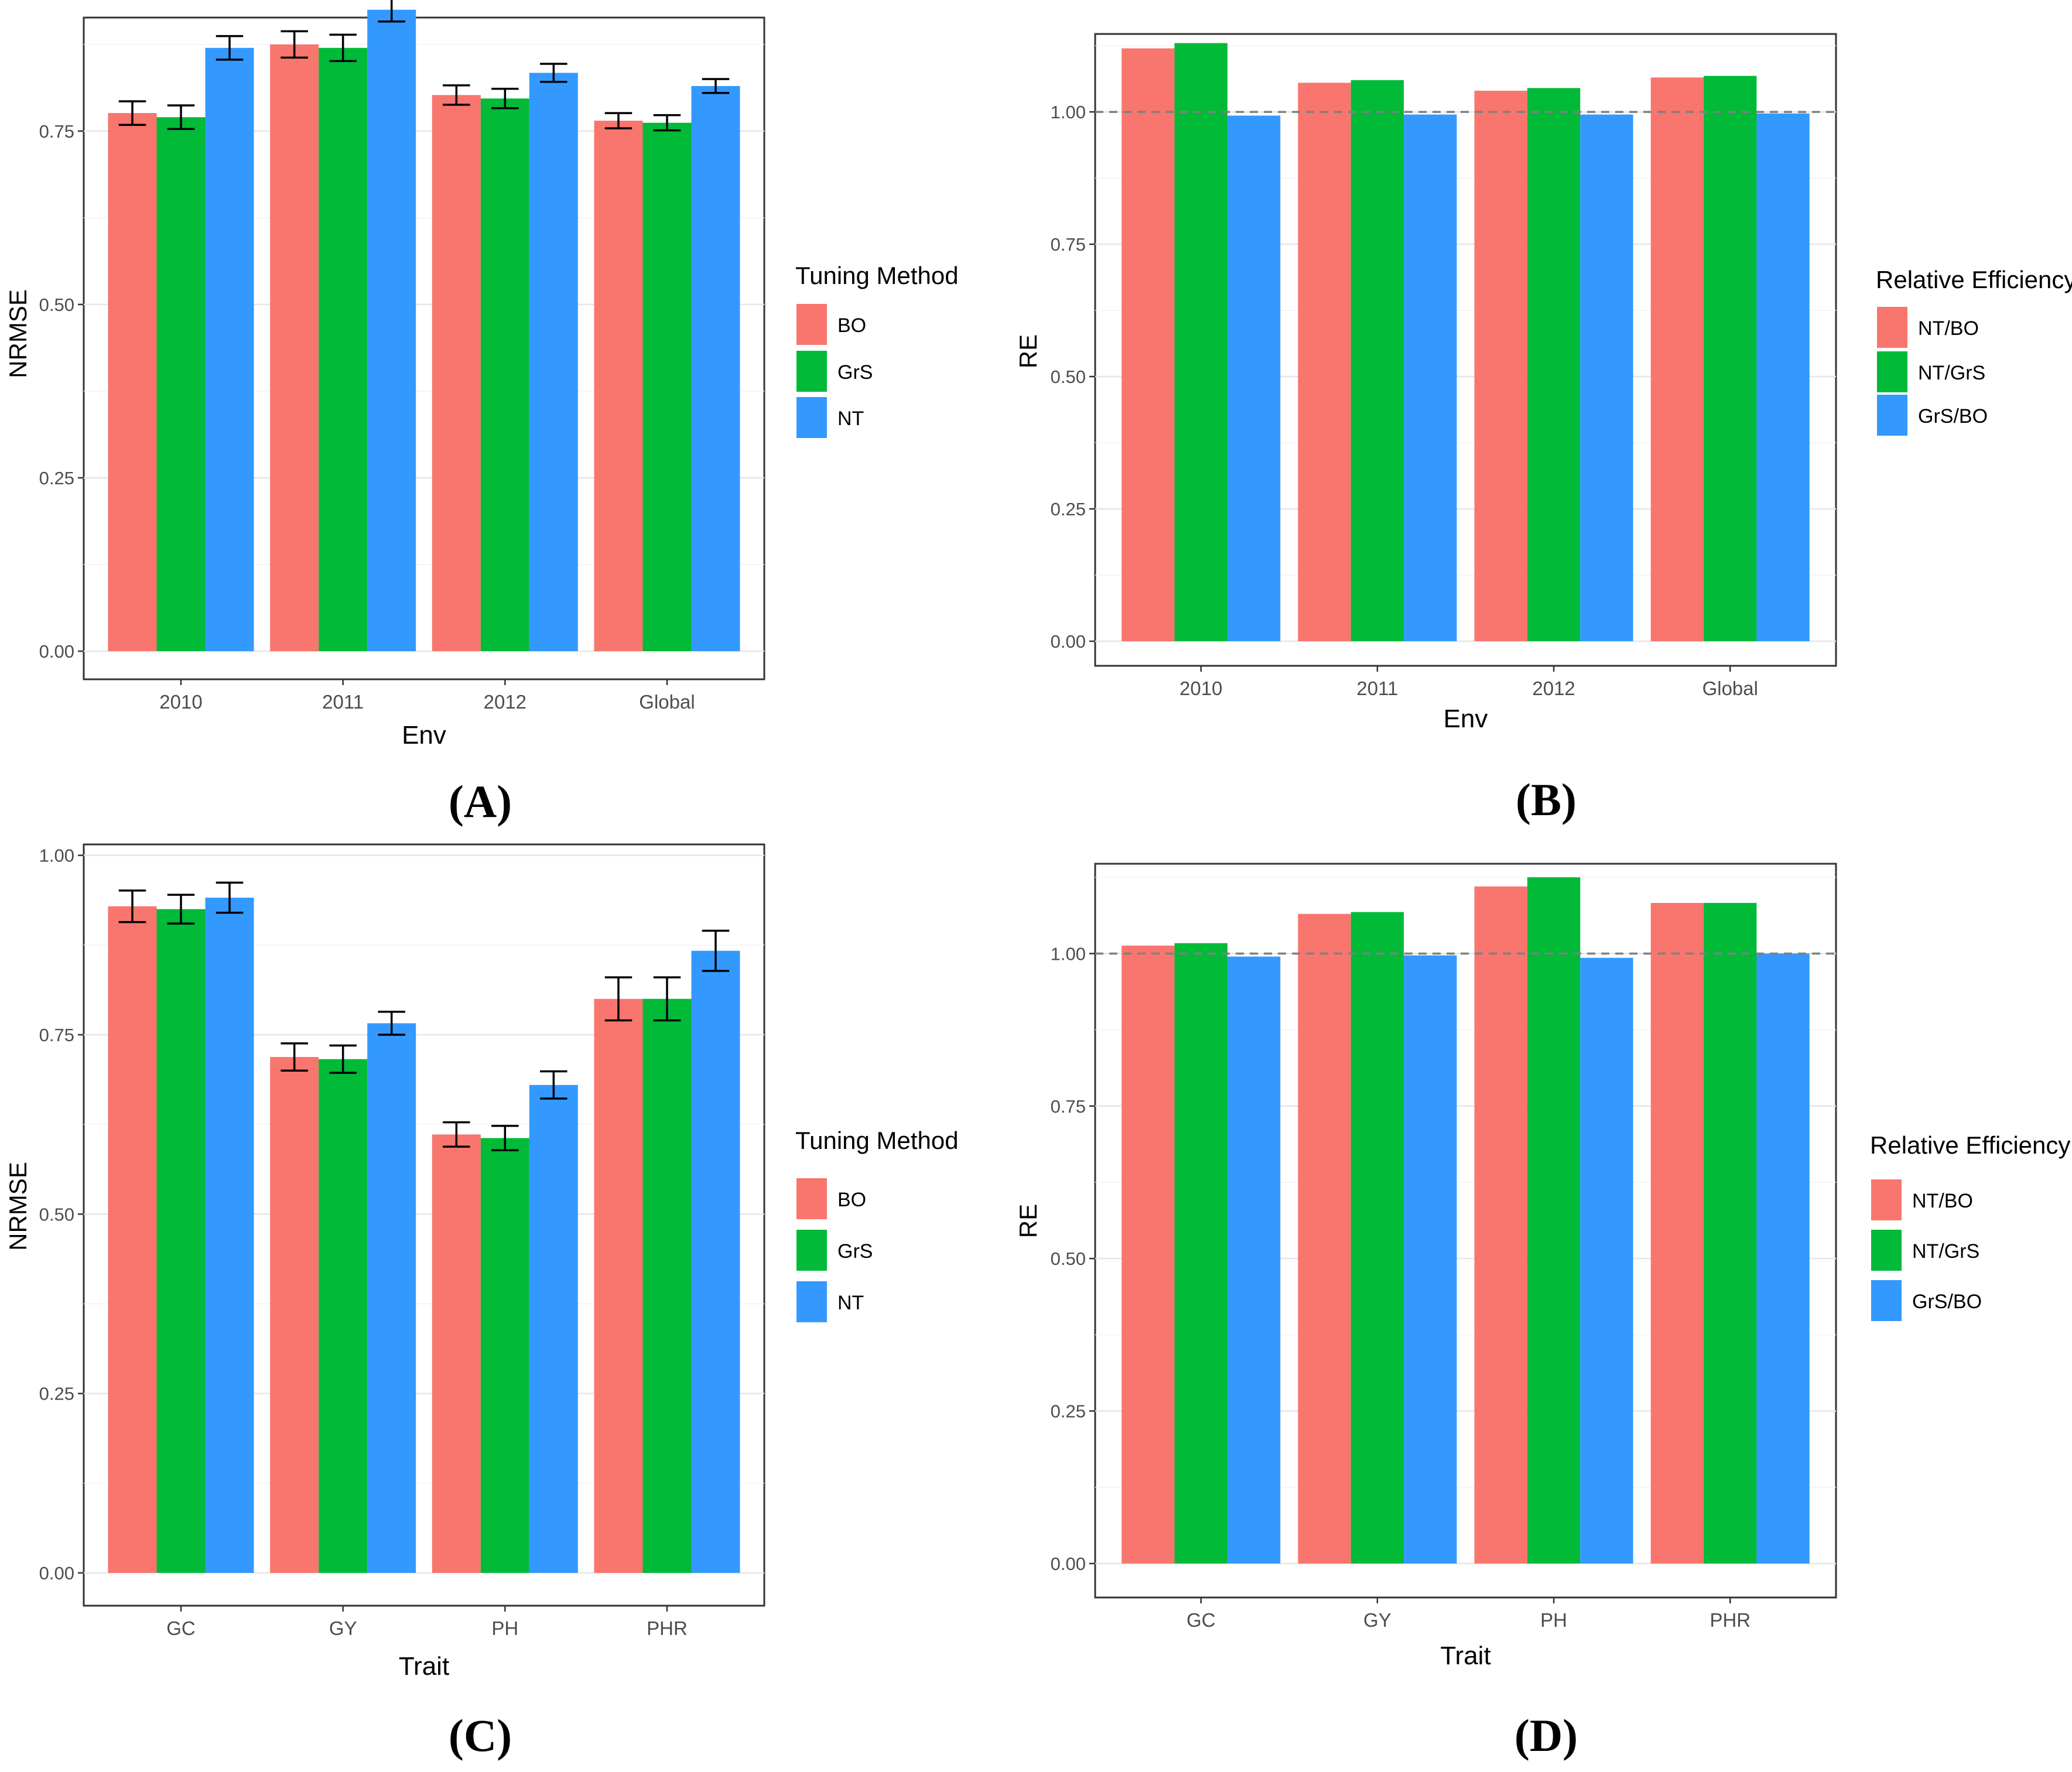 The height and width of the screenshot is (1772, 2072). Describe the element at coordinates (877, 1140) in the screenshot. I see `legend-title: Tuning Method` at that location.